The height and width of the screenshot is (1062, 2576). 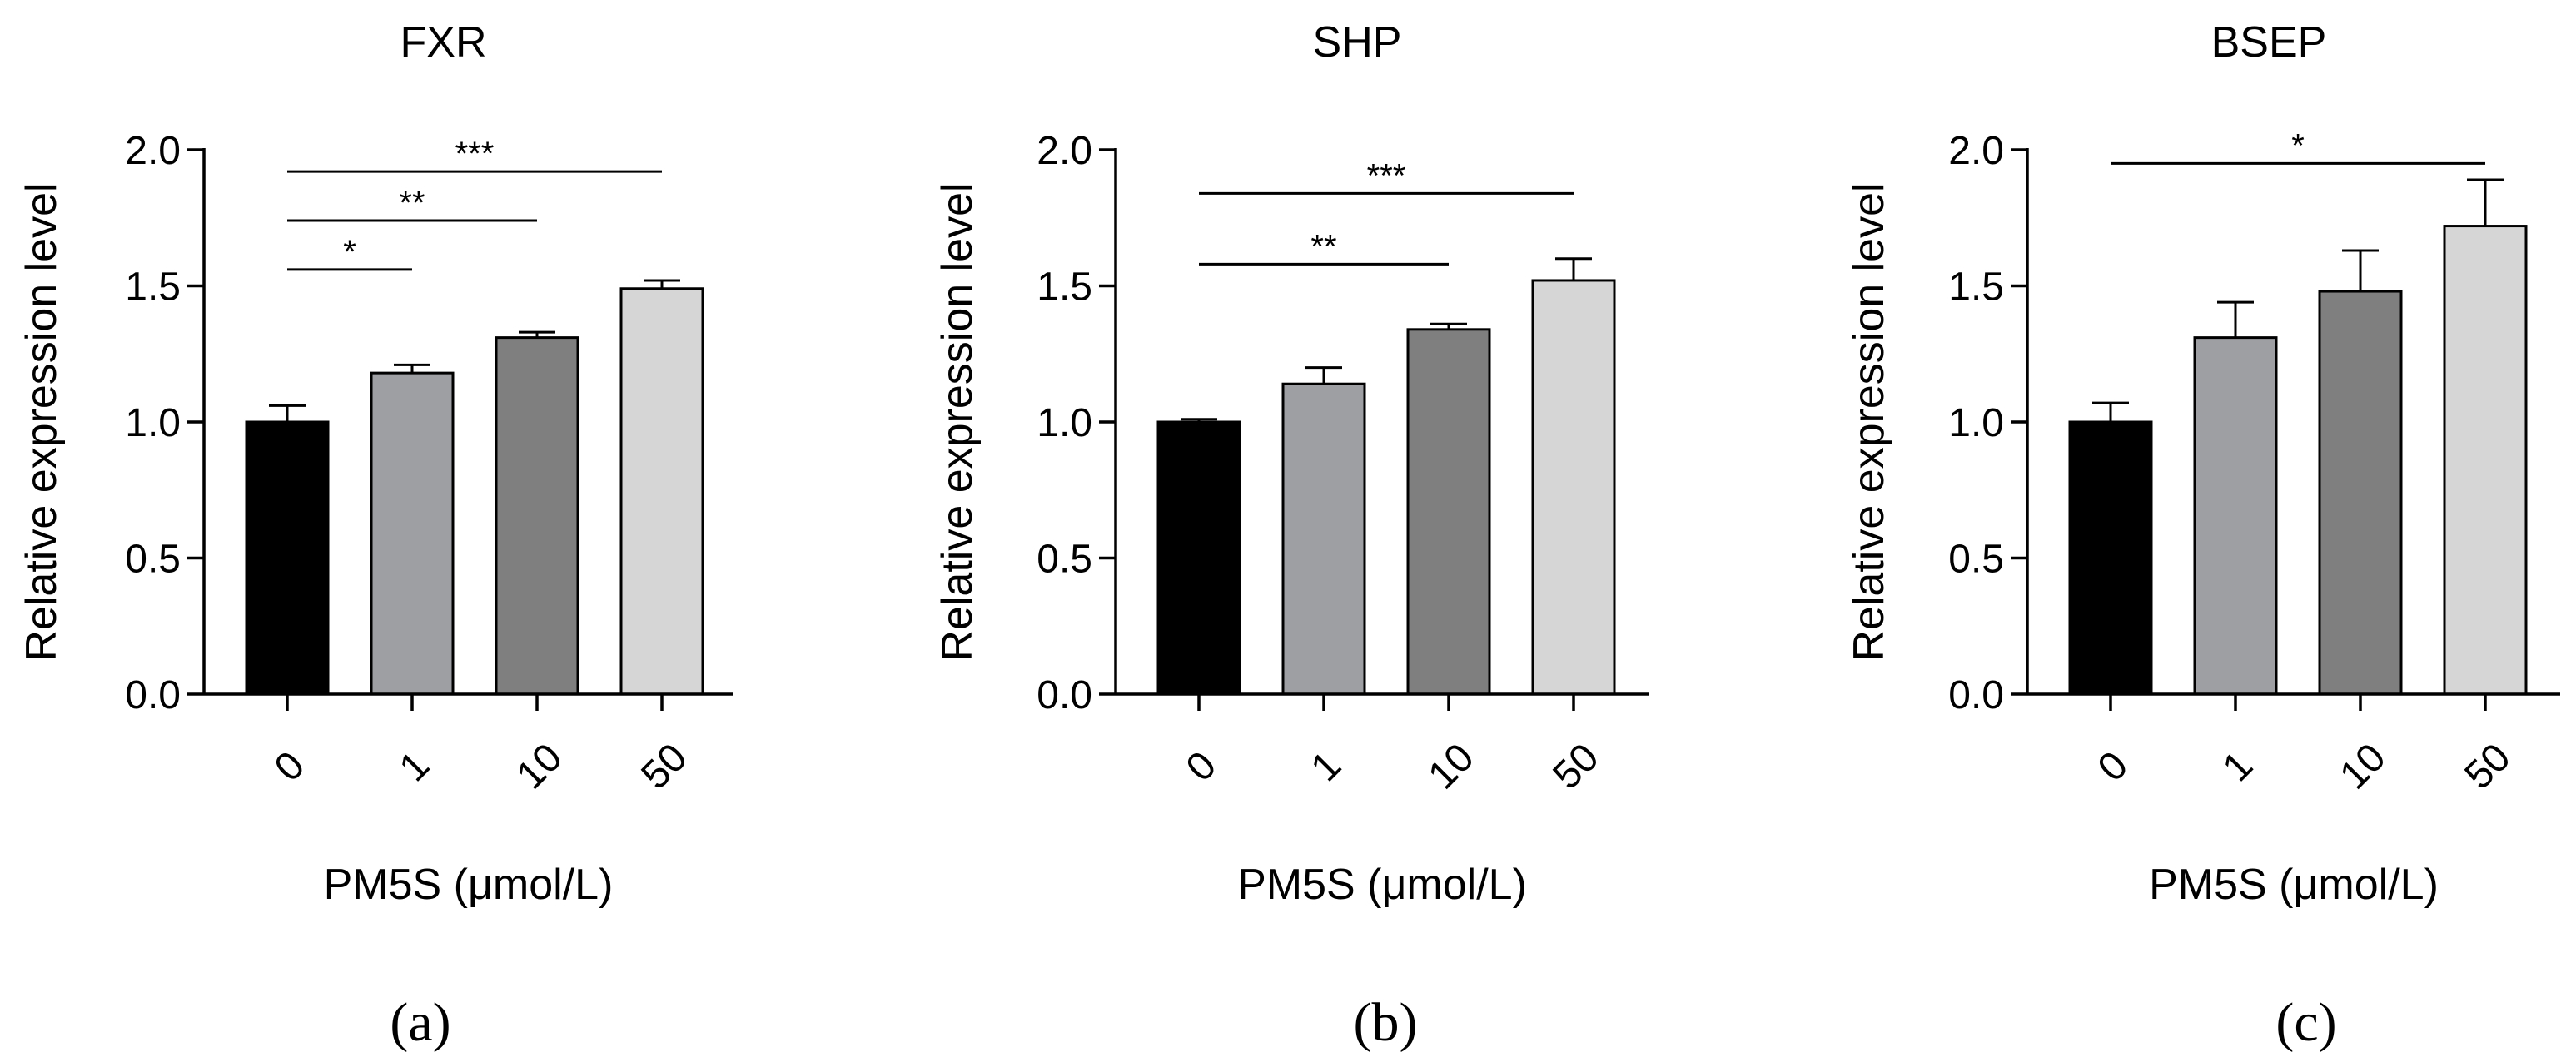 I want to click on chart-title: SHP, so click(x=1357, y=42).